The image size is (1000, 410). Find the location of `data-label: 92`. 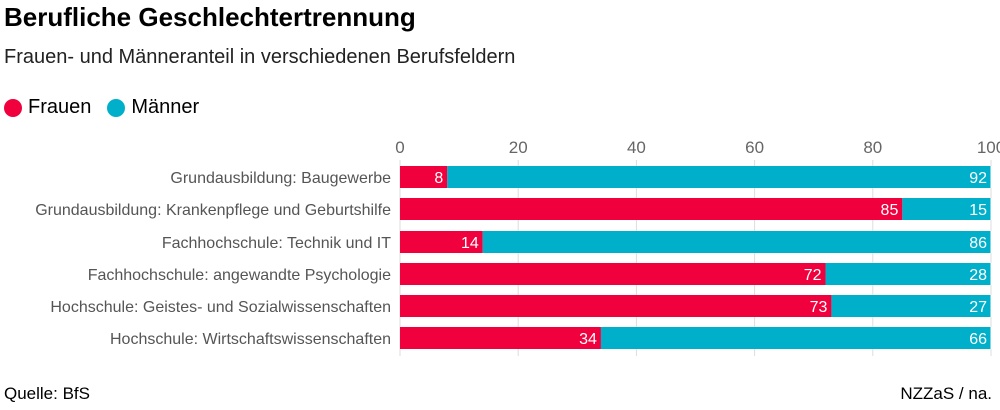

data-label: 92 is located at coordinates (978, 178).